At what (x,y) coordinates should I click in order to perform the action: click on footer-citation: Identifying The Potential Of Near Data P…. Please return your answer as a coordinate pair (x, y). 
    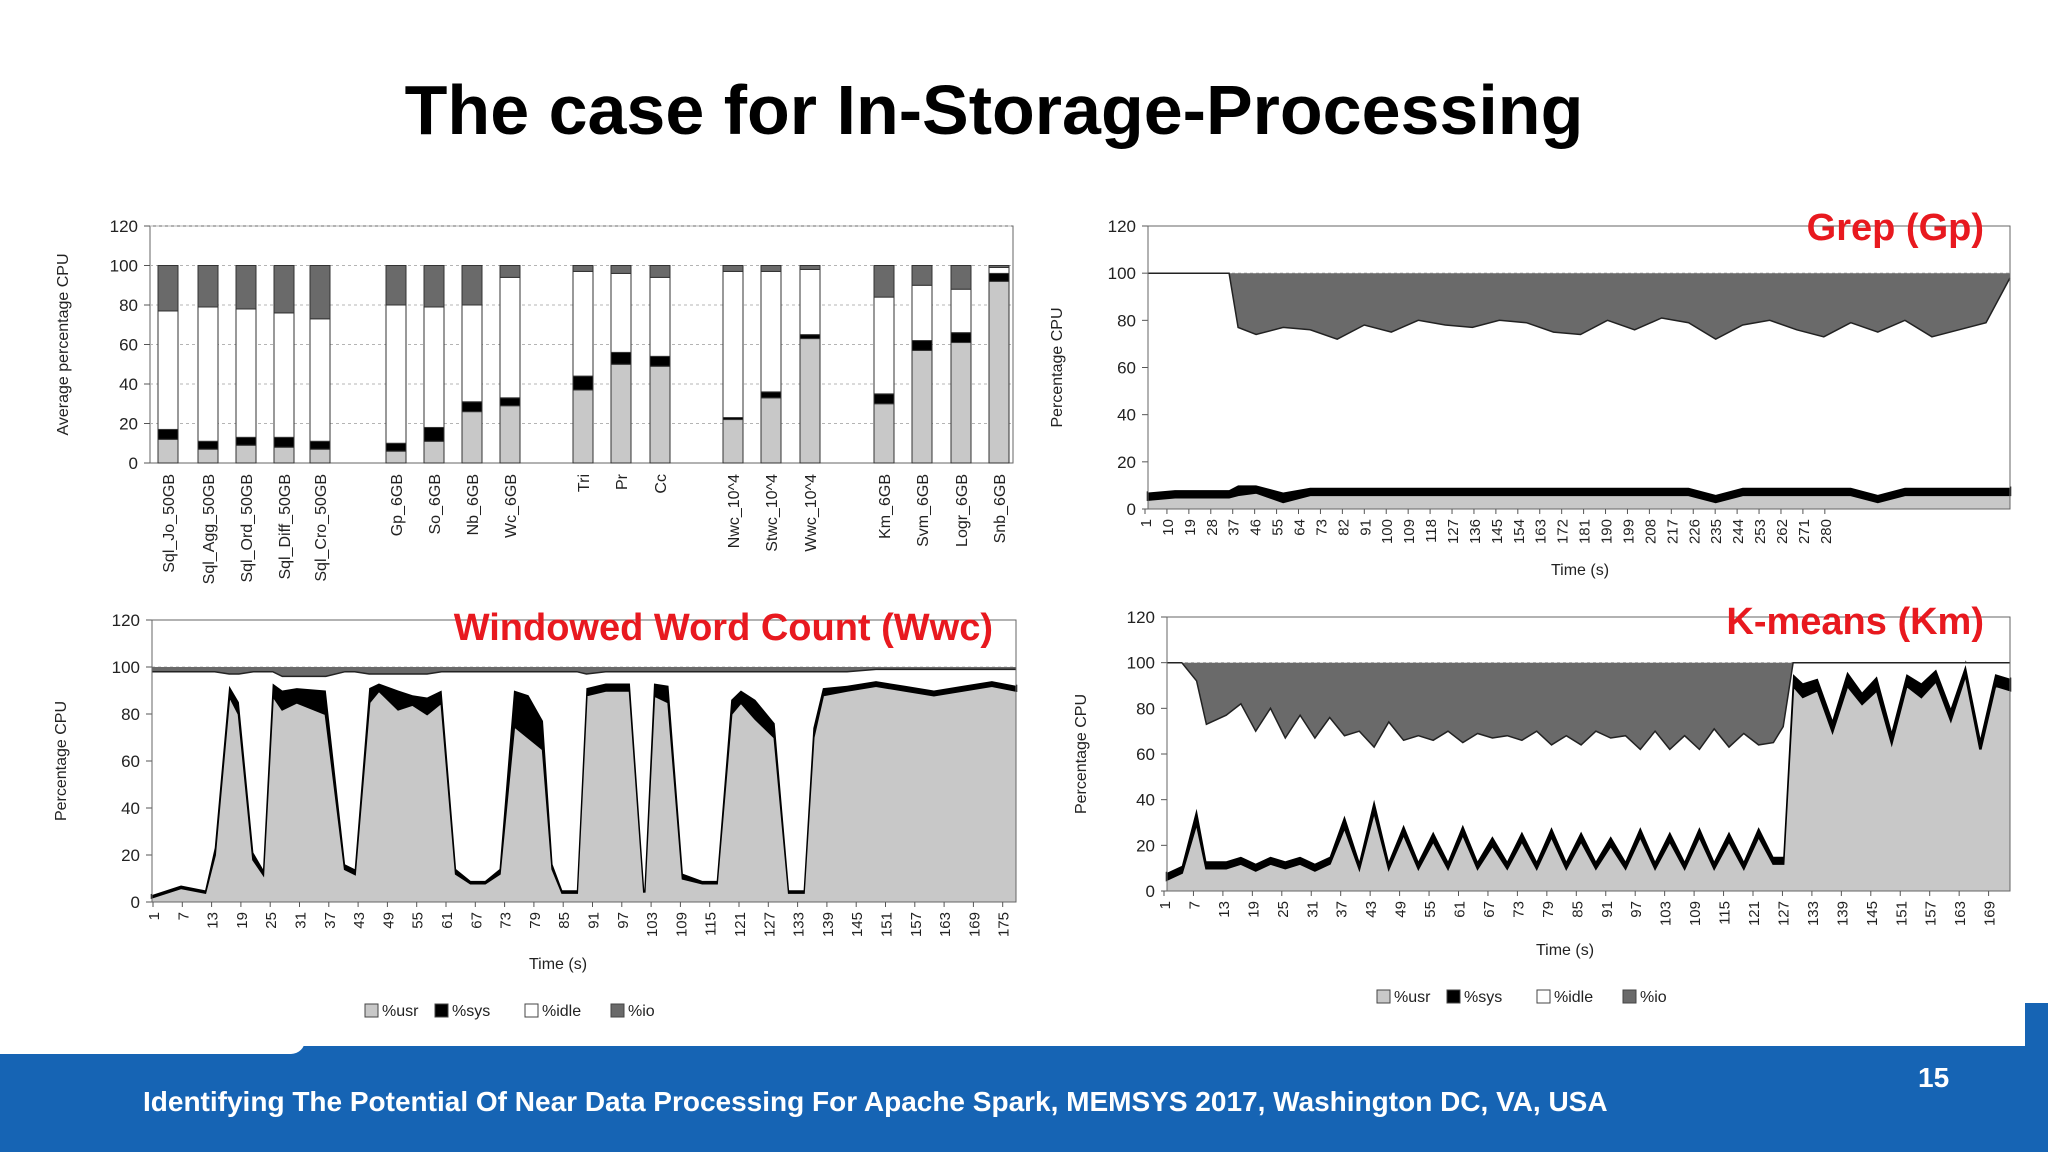
    Looking at the image, I should click on (875, 1101).